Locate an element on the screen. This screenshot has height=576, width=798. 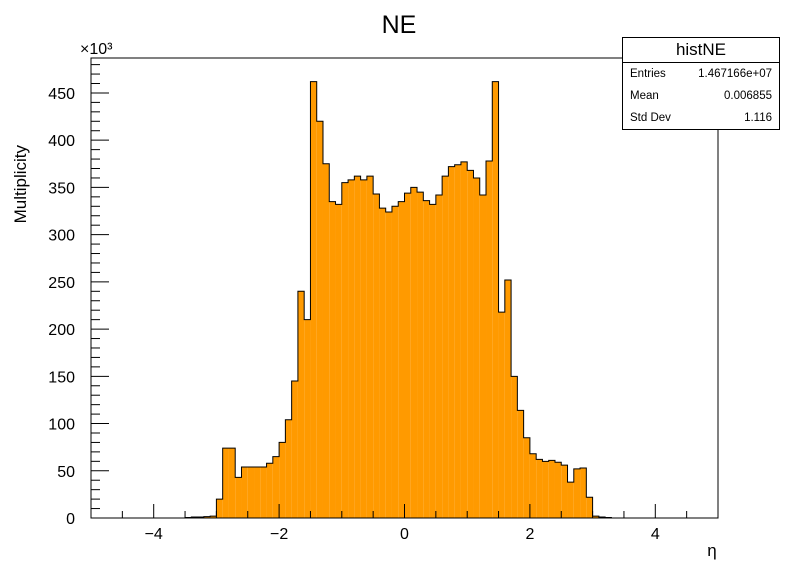
stats-value: 1.467166e+07 is located at coordinates (735, 74).